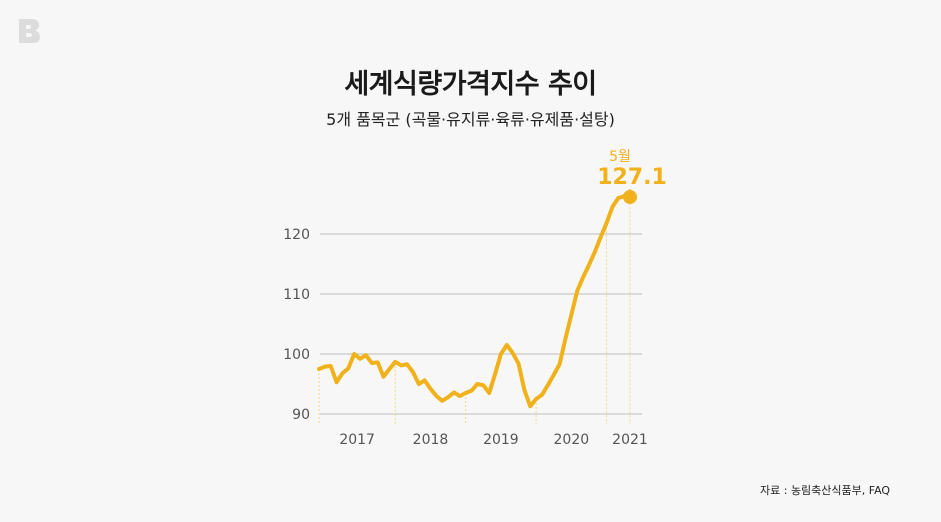 The width and height of the screenshot is (941, 522). Describe the element at coordinates (632, 177) in the screenshot. I see `annotation-value: 127.1` at that location.